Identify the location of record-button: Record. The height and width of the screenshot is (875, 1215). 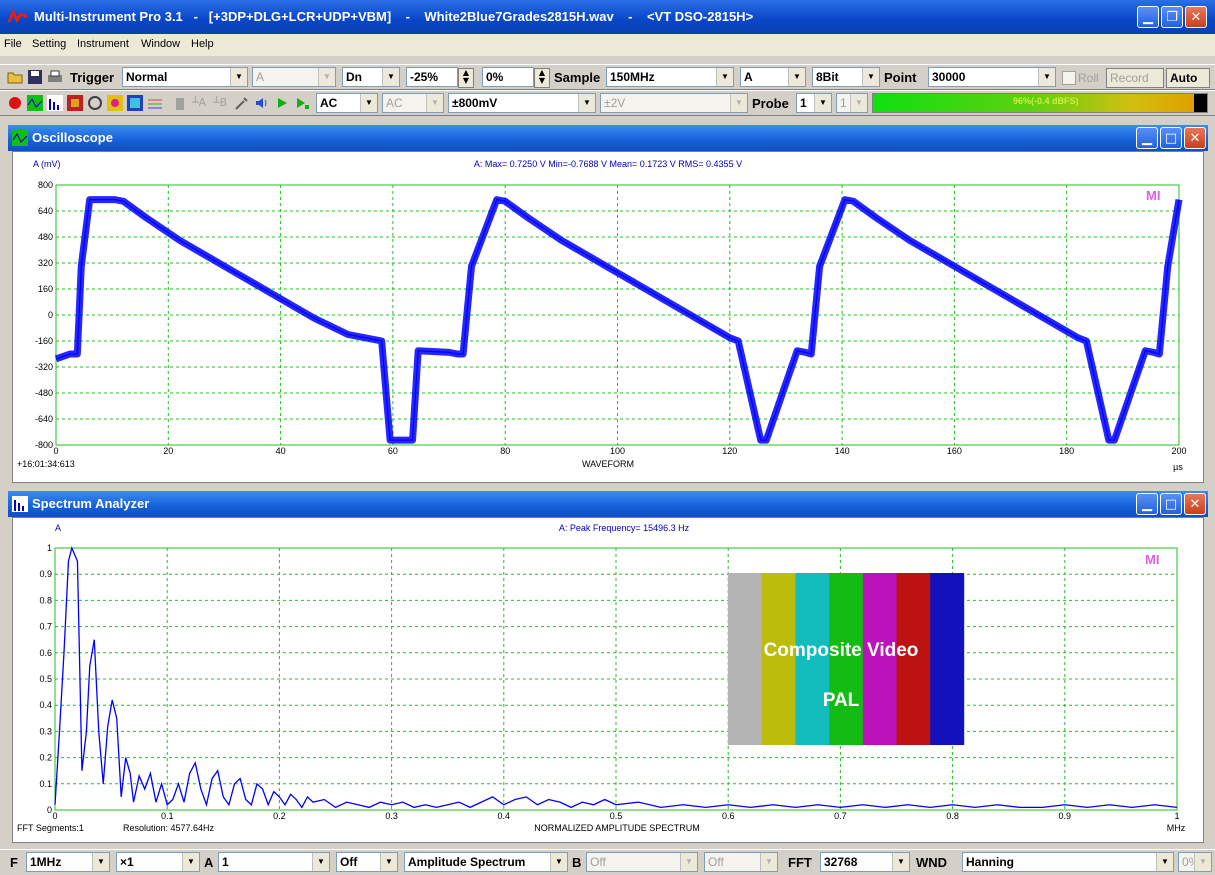
(1135, 78).